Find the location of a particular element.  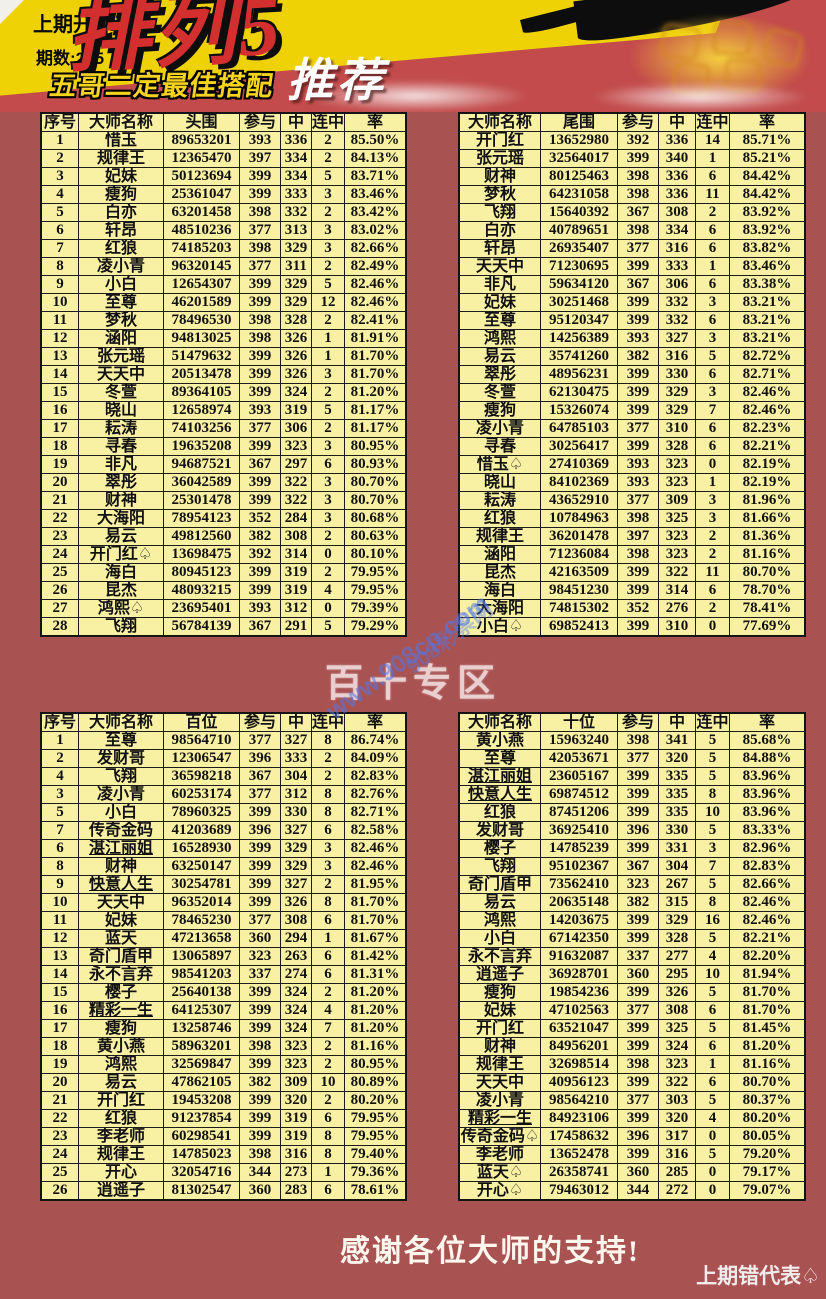

corner-fold-decoration is located at coordinates (12, 12).